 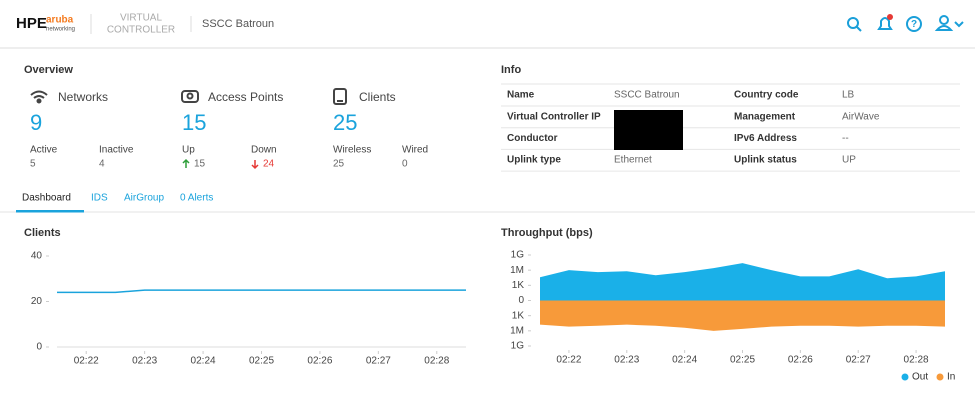 I want to click on section-title: Overview, so click(x=48, y=70).